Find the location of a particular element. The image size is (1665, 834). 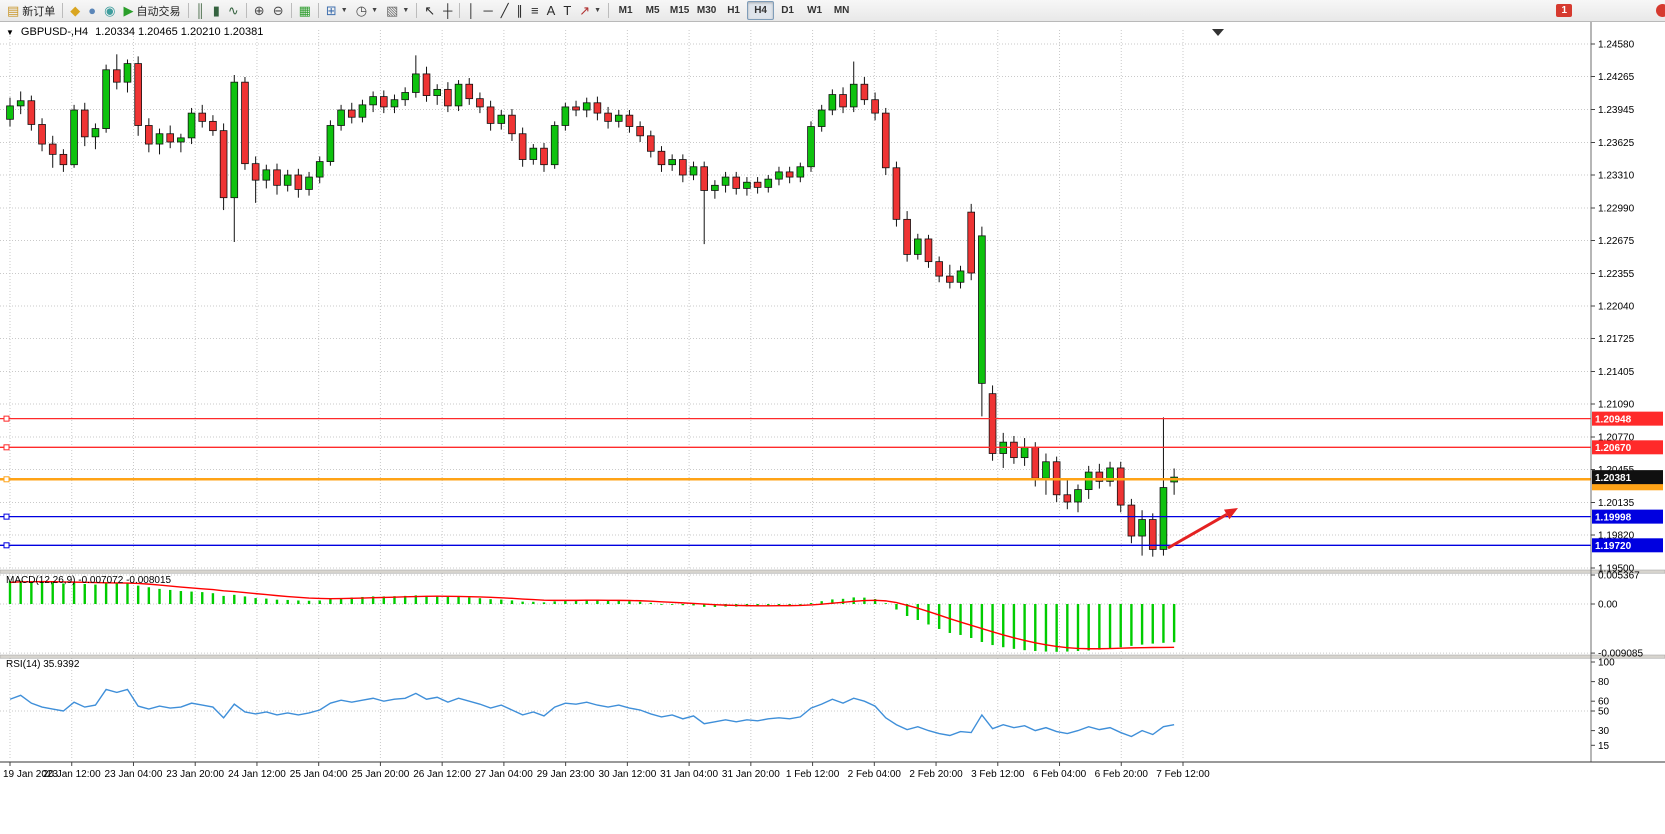

current-price-tag is located at coordinates (1627, 477).